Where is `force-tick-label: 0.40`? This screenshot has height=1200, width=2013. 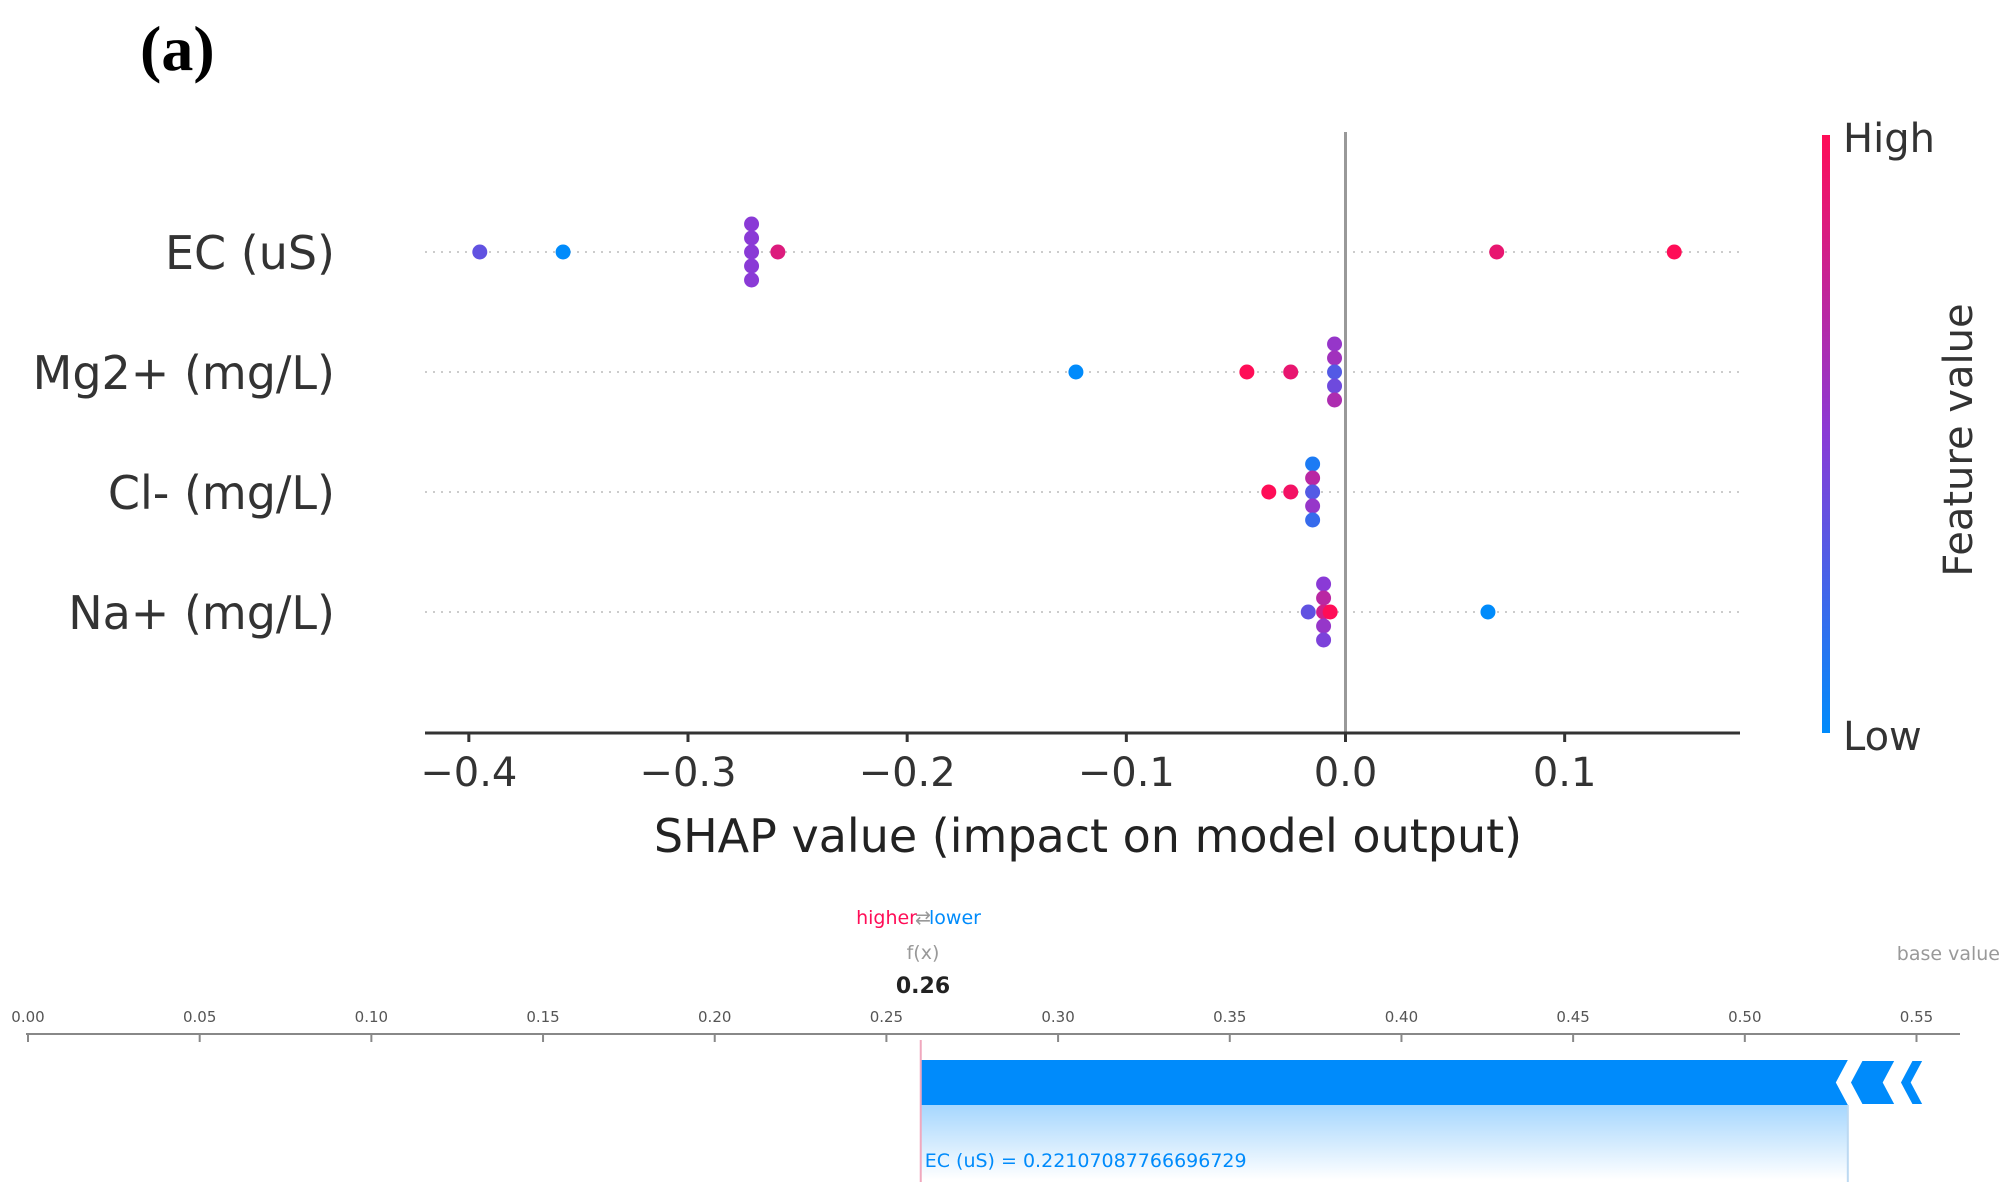
force-tick-label: 0.40 is located at coordinates (1401, 1017).